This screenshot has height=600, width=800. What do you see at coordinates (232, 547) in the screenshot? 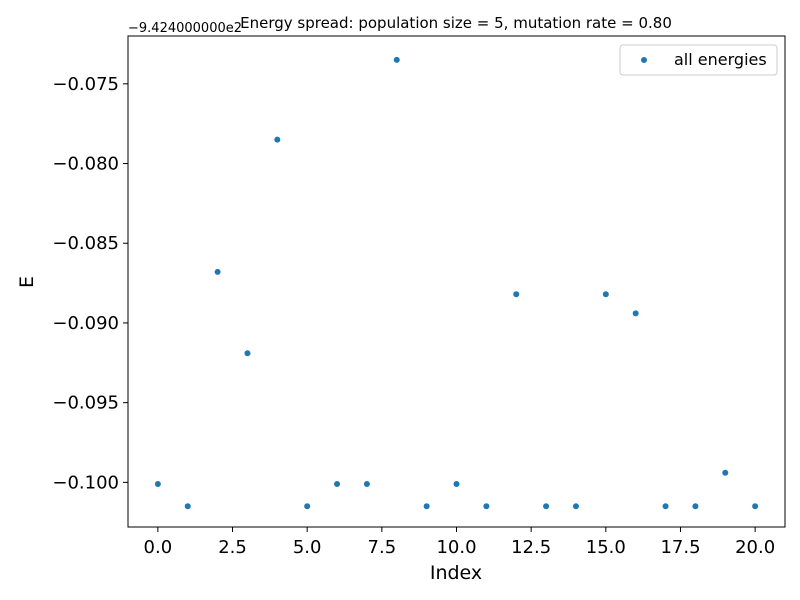
I see `x-tick-label: 2.5` at bounding box center [232, 547].